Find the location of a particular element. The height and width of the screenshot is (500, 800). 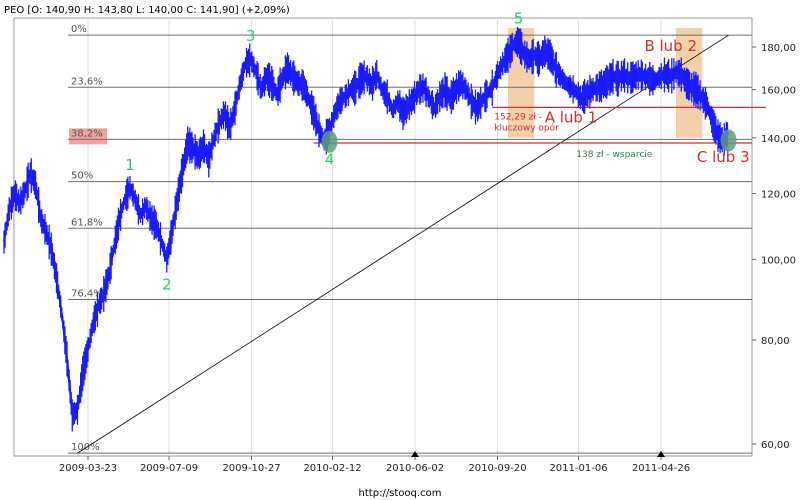

x-tick-label: 2009-07-09 is located at coordinates (169, 468).